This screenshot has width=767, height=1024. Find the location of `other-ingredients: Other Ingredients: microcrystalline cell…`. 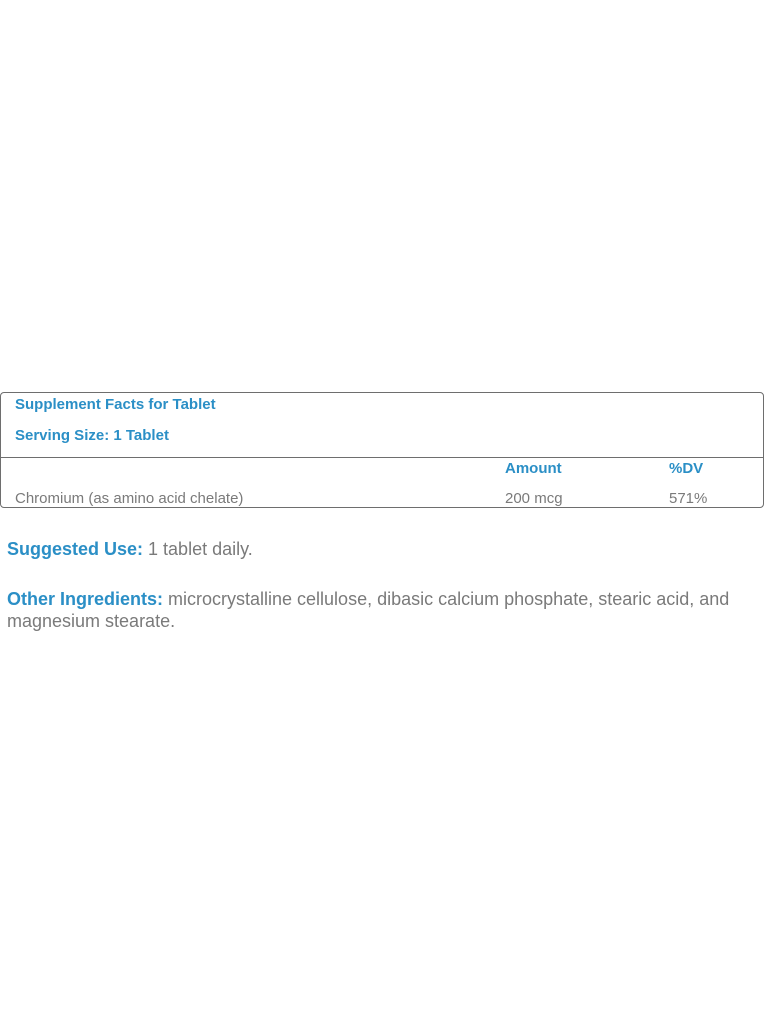

other-ingredients: Other Ingredients: microcrystalline cell… is located at coordinates (382, 610).